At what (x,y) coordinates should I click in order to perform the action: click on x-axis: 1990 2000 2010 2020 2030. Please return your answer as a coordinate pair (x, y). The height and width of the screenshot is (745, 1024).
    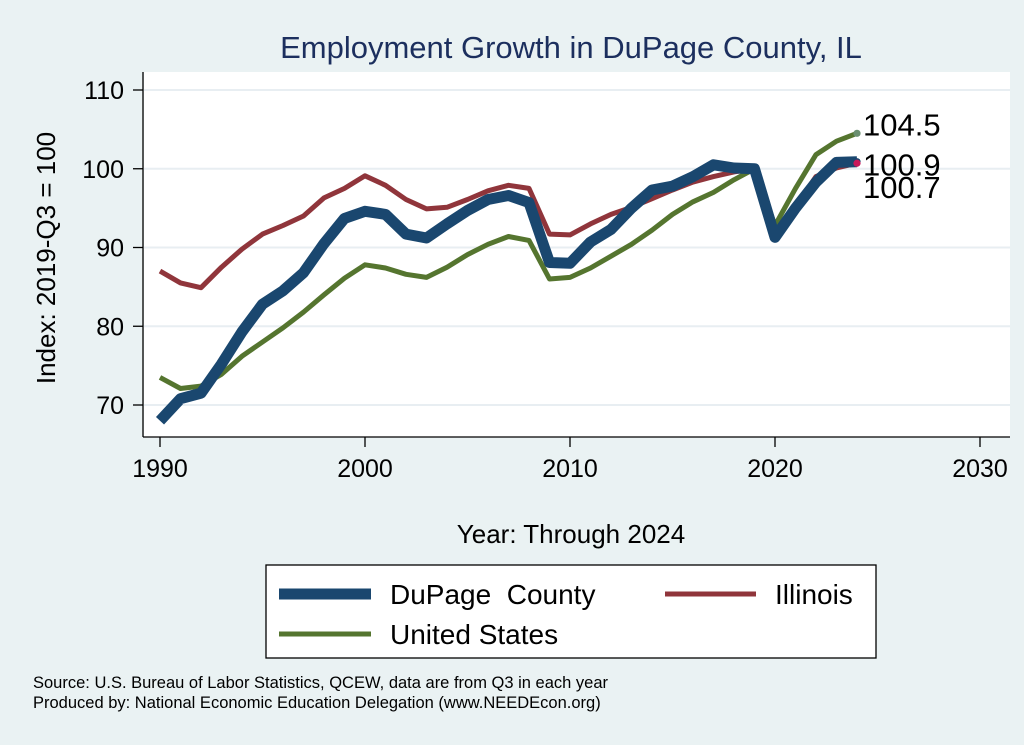
    Looking at the image, I should click on (570, 460).